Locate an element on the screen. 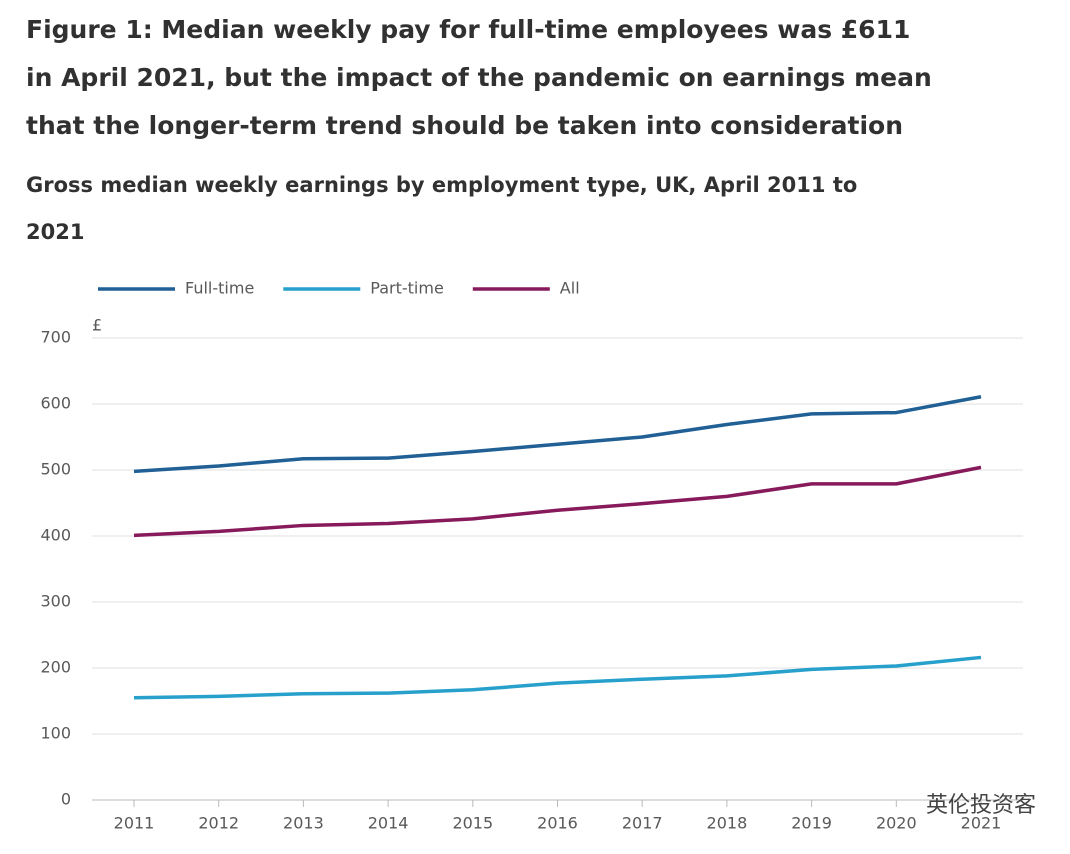  x-tick-label: 2013 is located at coordinates (303, 823).